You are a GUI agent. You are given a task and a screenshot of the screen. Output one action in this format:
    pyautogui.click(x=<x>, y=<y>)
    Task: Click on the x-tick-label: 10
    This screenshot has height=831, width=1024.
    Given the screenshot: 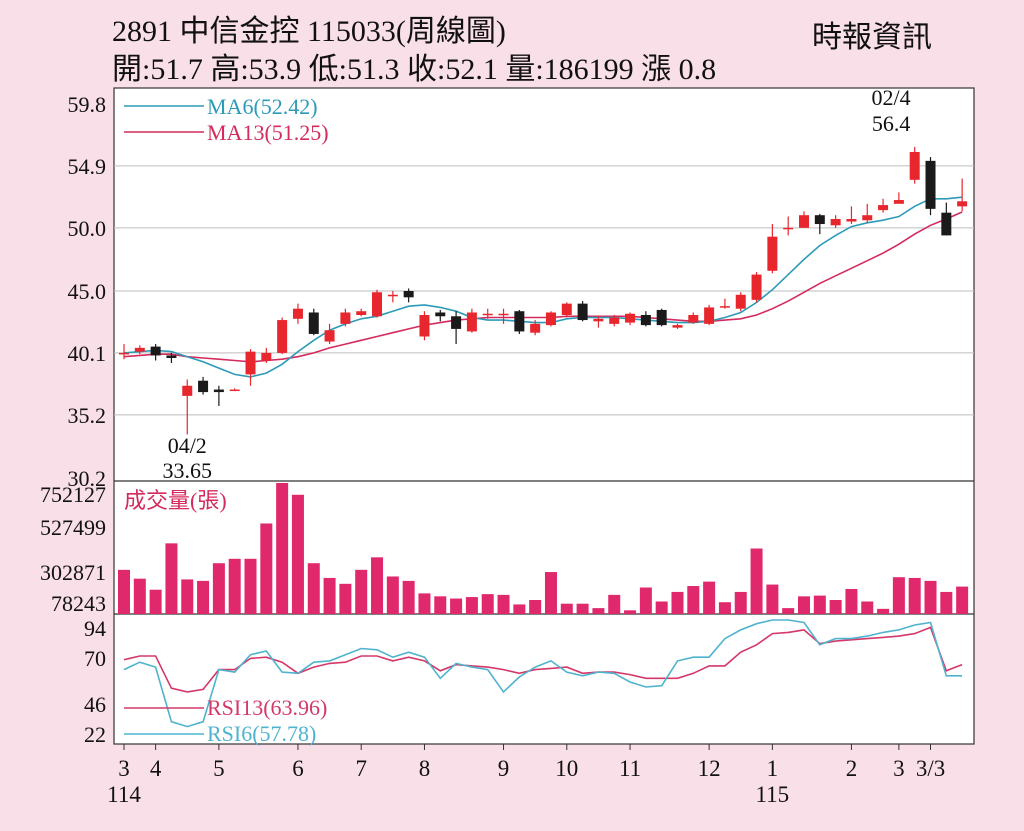 What is the action you would take?
    pyautogui.click(x=566, y=768)
    